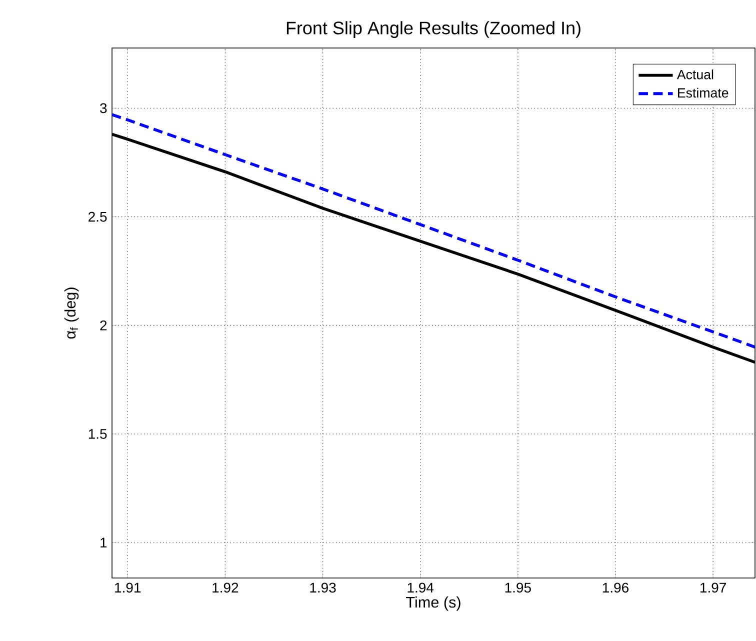 The image size is (756, 641). Describe the element at coordinates (225, 587) in the screenshot. I see `x-tick-label: 1.92` at that location.